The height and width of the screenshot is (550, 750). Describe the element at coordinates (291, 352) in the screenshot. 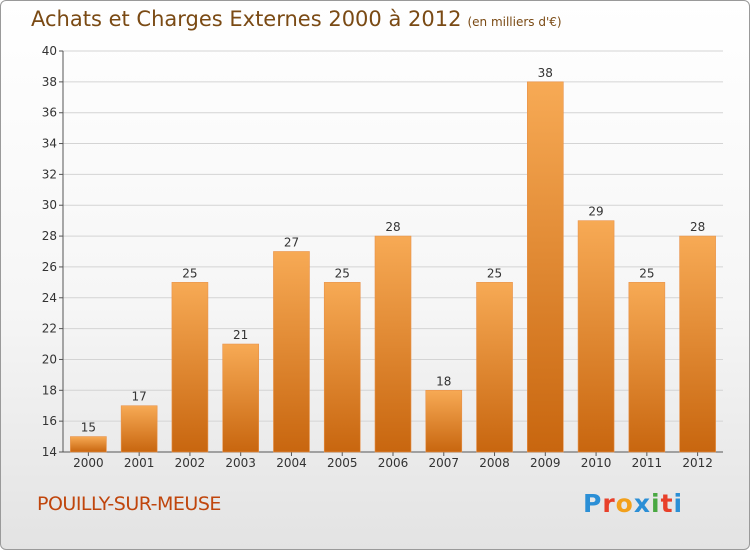

I see `bar-2004` at that location.